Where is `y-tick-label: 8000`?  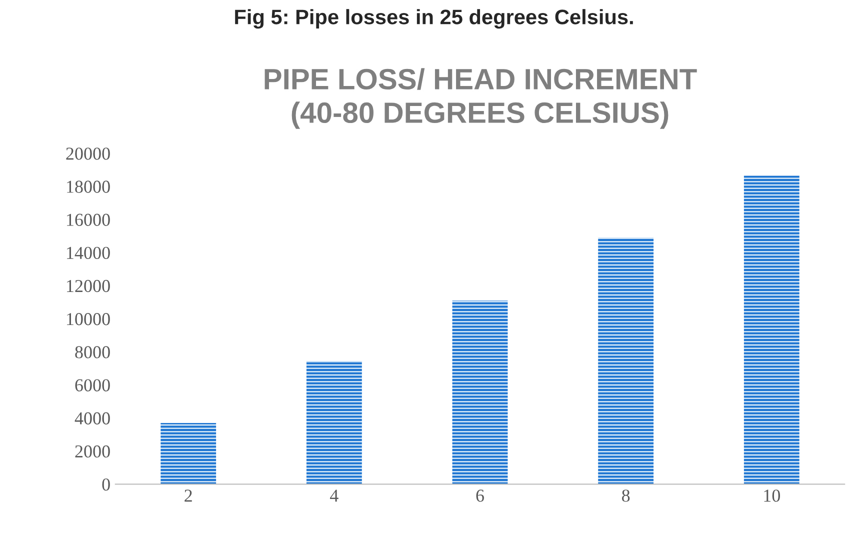
y-tick-label: 8000 is located at coordinates (92, 352).